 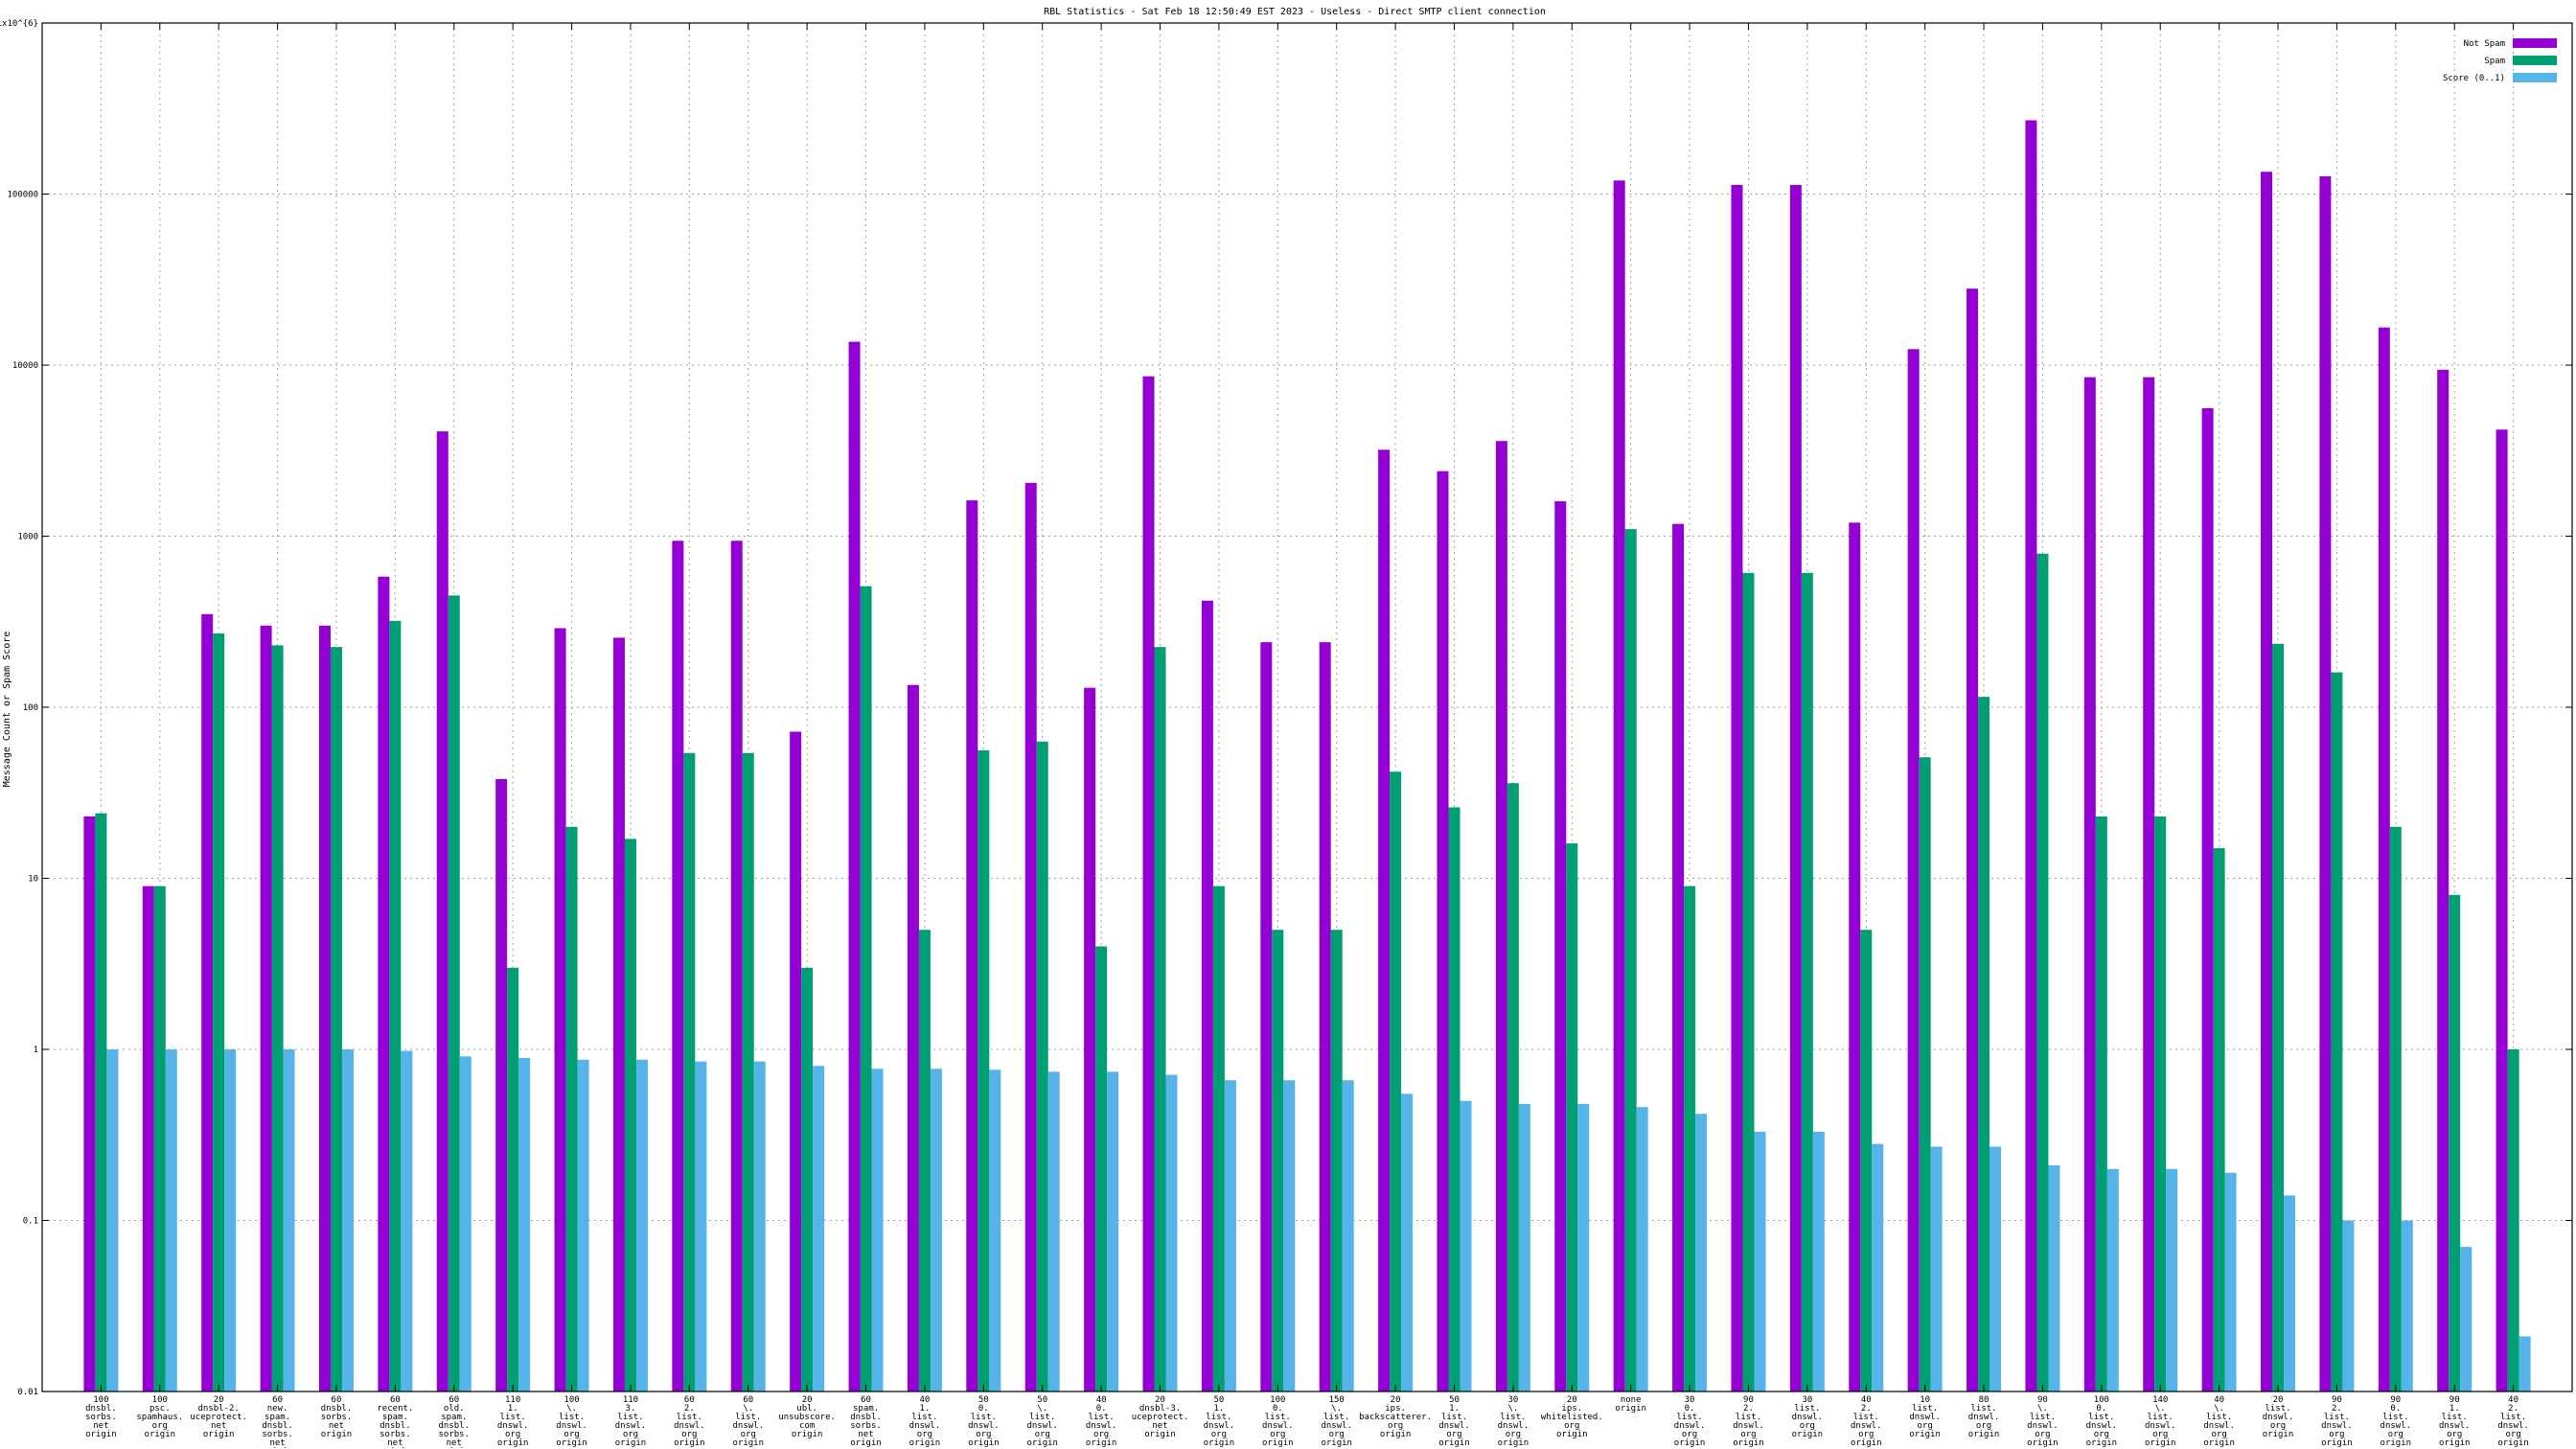 What do you see at coordinates (33, 880) in the screenshot?
I see `y-tick-label: 10` at bounding box center [33, 880].